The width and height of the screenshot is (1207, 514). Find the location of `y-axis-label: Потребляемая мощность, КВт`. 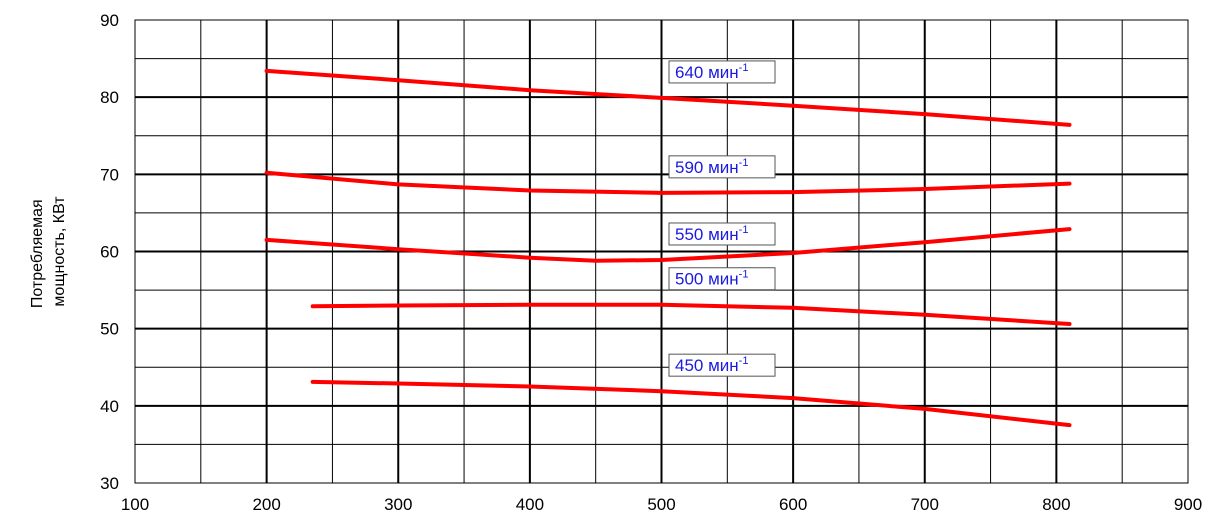

y-axis-label: Потребляемая мощность, КВт is located at coordinates (48, 251).